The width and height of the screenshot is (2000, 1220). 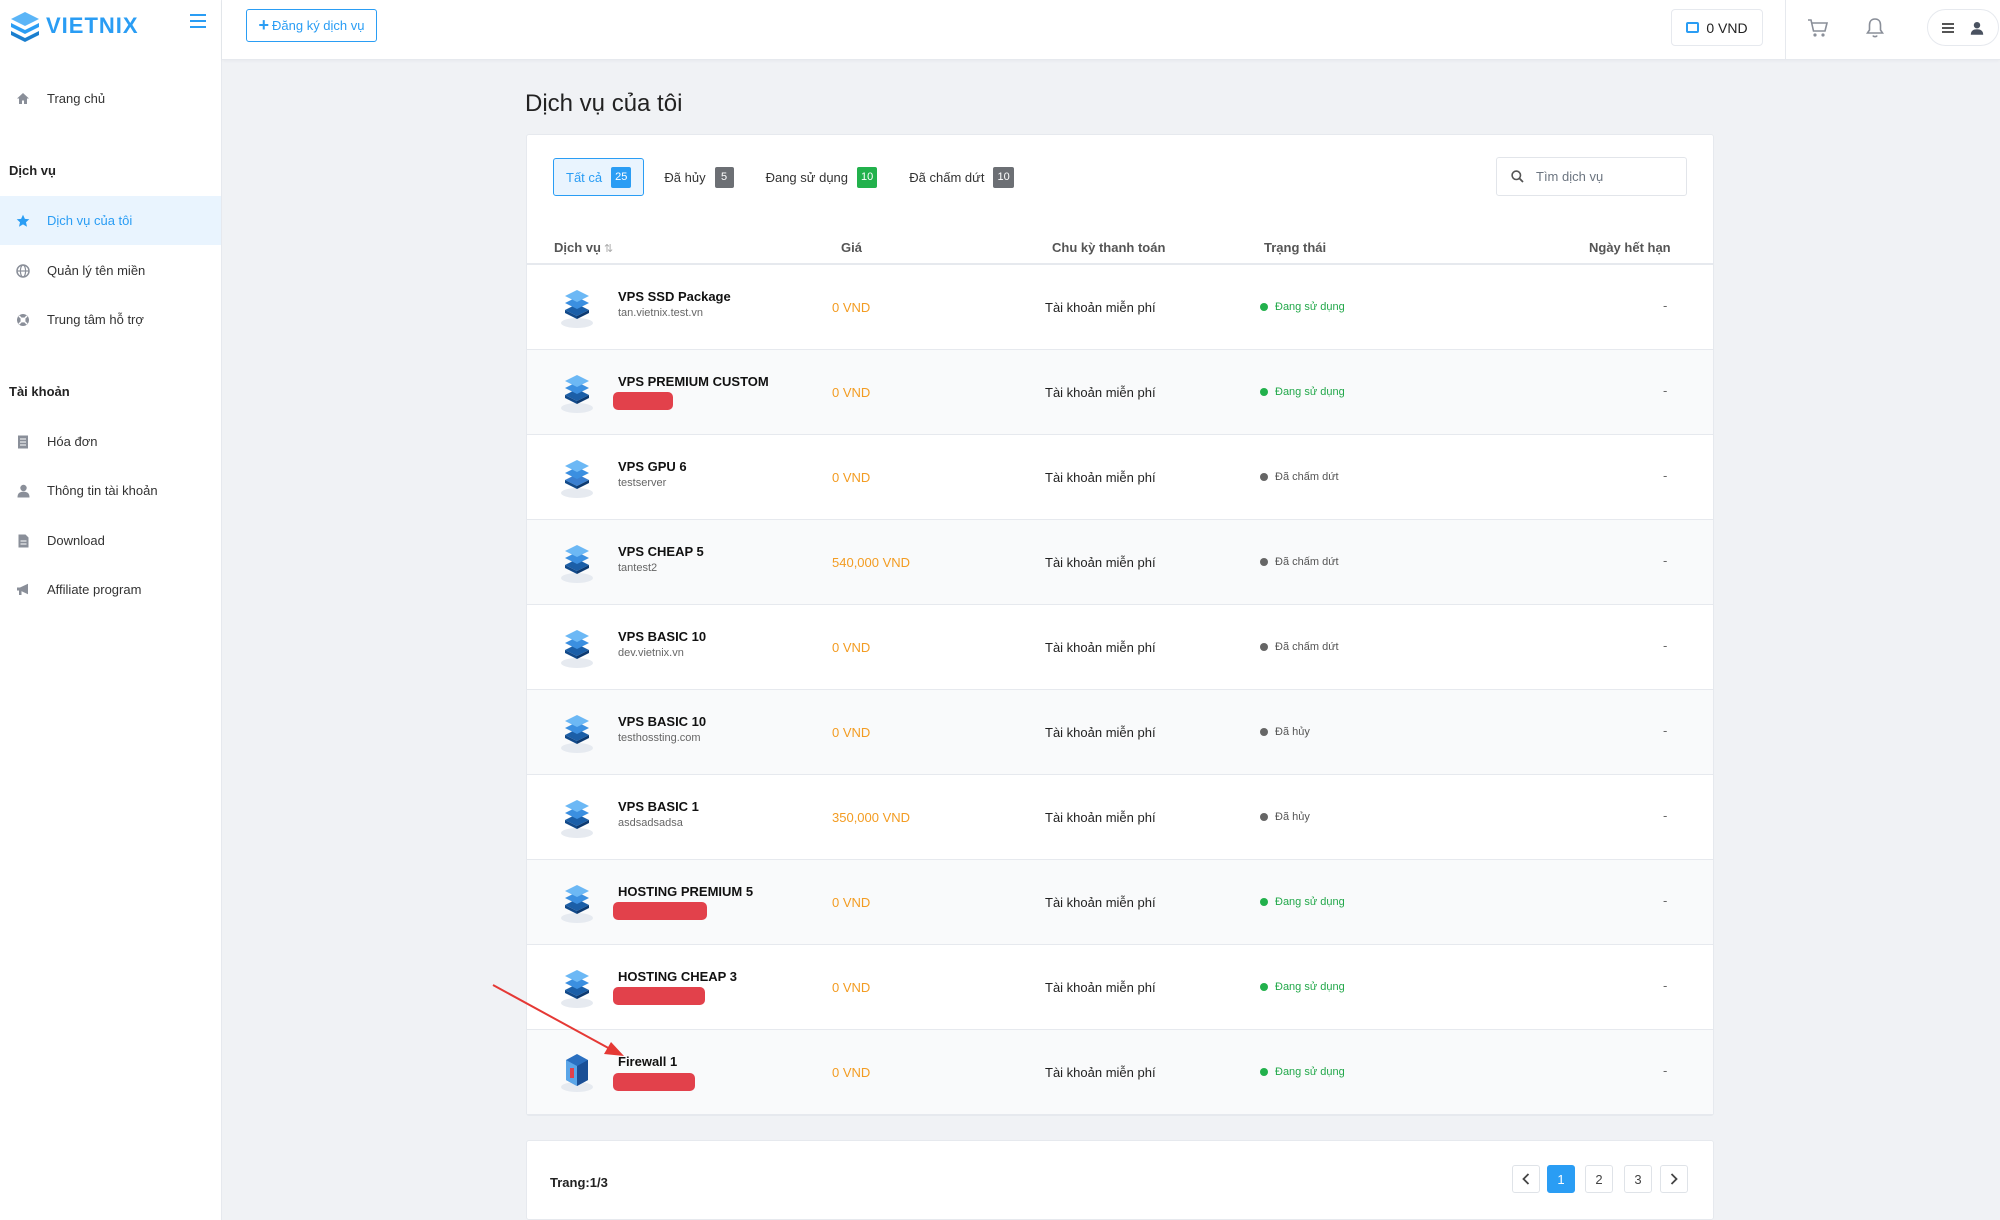 What do you see at coordinates (686, 891) in the screenshot?
I see `service-name: HOSTING PREMIUM 5` at bounding box center [686, 891].